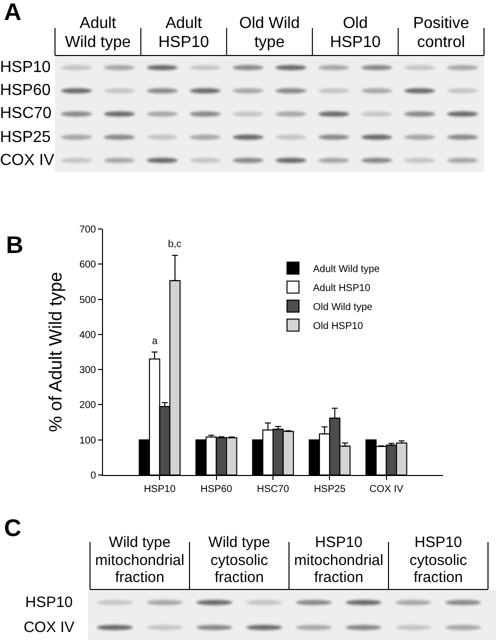  I want to click on y-tick-label: 700, so click(87, 230).